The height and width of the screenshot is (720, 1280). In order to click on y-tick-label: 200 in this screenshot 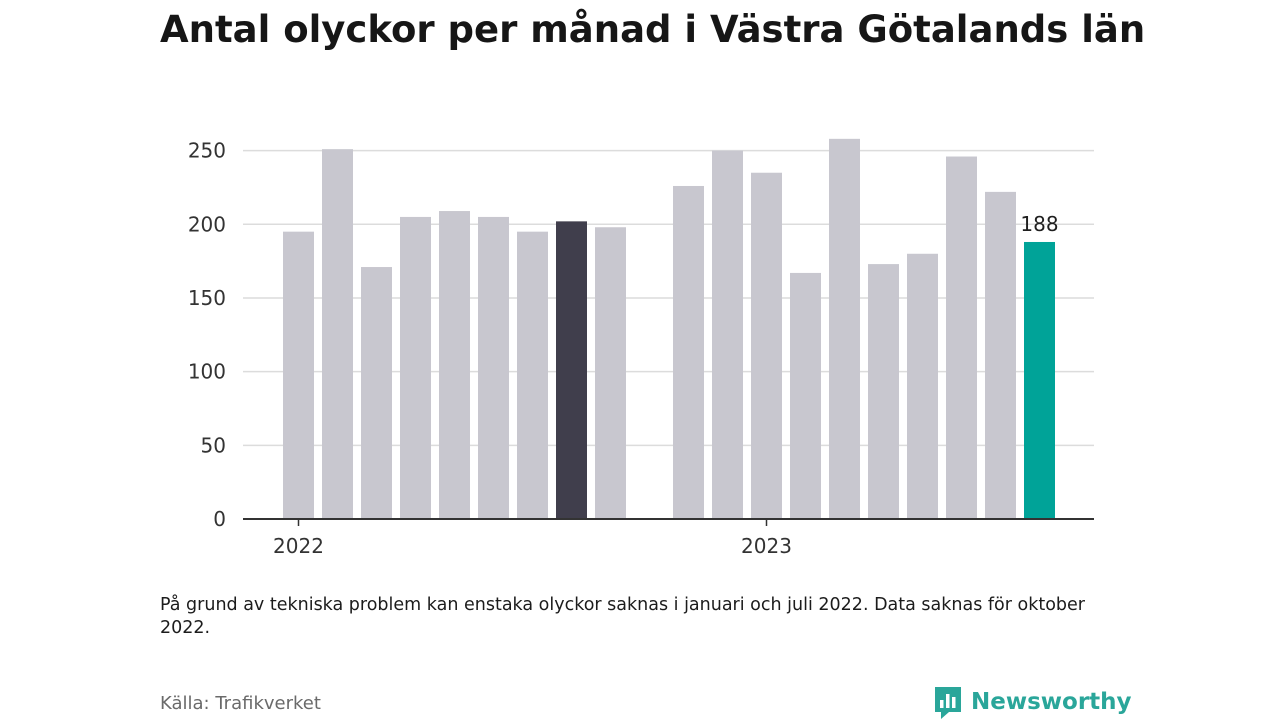, I will do `click(207, 224)`.